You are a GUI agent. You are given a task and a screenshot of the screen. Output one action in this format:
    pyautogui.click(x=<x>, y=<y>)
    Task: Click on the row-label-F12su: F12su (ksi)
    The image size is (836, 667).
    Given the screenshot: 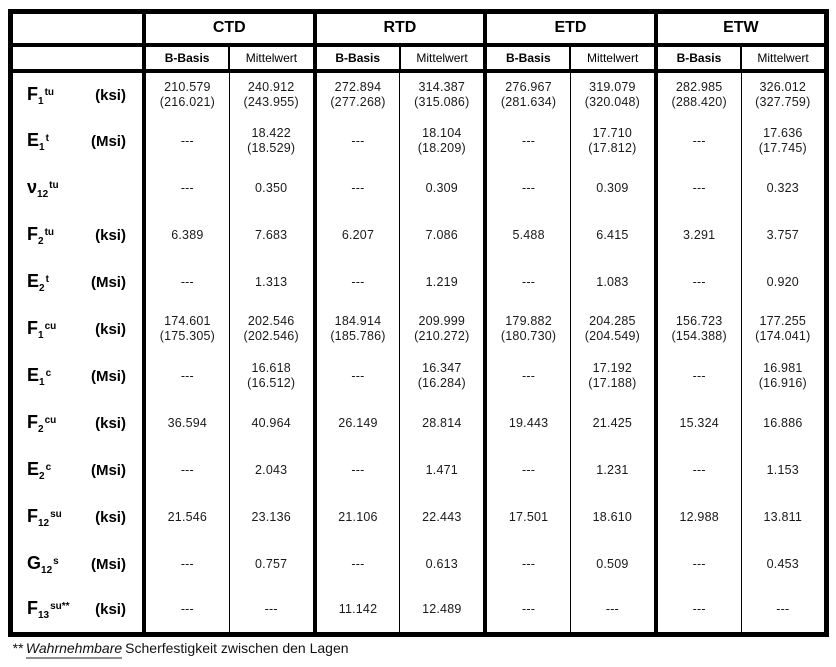 What is the action you would take?
    pyautogui.click(x=77, y=517)
    